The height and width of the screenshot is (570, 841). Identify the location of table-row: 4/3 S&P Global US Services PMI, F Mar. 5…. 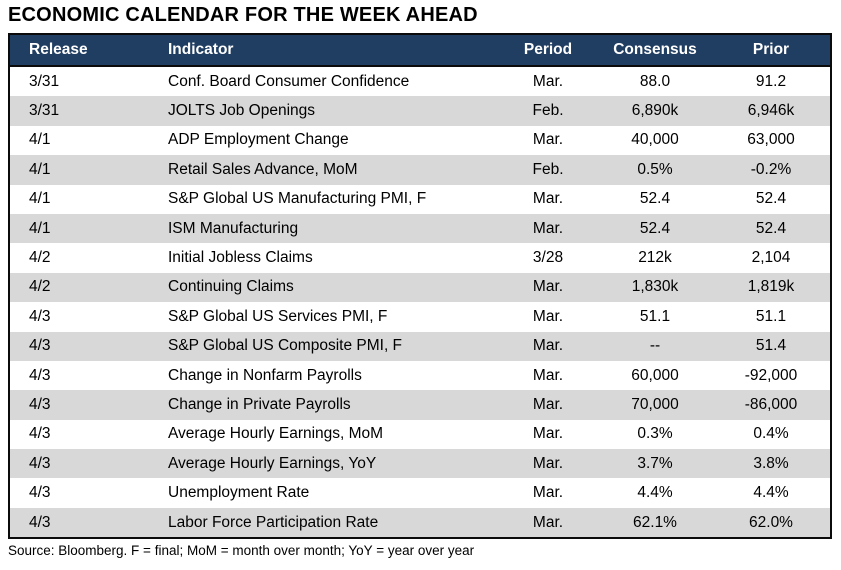
(420, 317).